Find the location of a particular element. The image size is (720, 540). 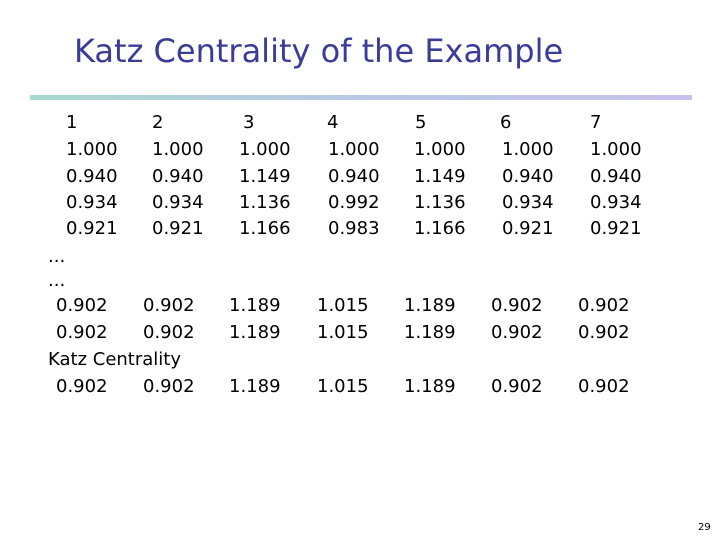

iter1-node2: 1.000 is located at coordinates (178, 149).